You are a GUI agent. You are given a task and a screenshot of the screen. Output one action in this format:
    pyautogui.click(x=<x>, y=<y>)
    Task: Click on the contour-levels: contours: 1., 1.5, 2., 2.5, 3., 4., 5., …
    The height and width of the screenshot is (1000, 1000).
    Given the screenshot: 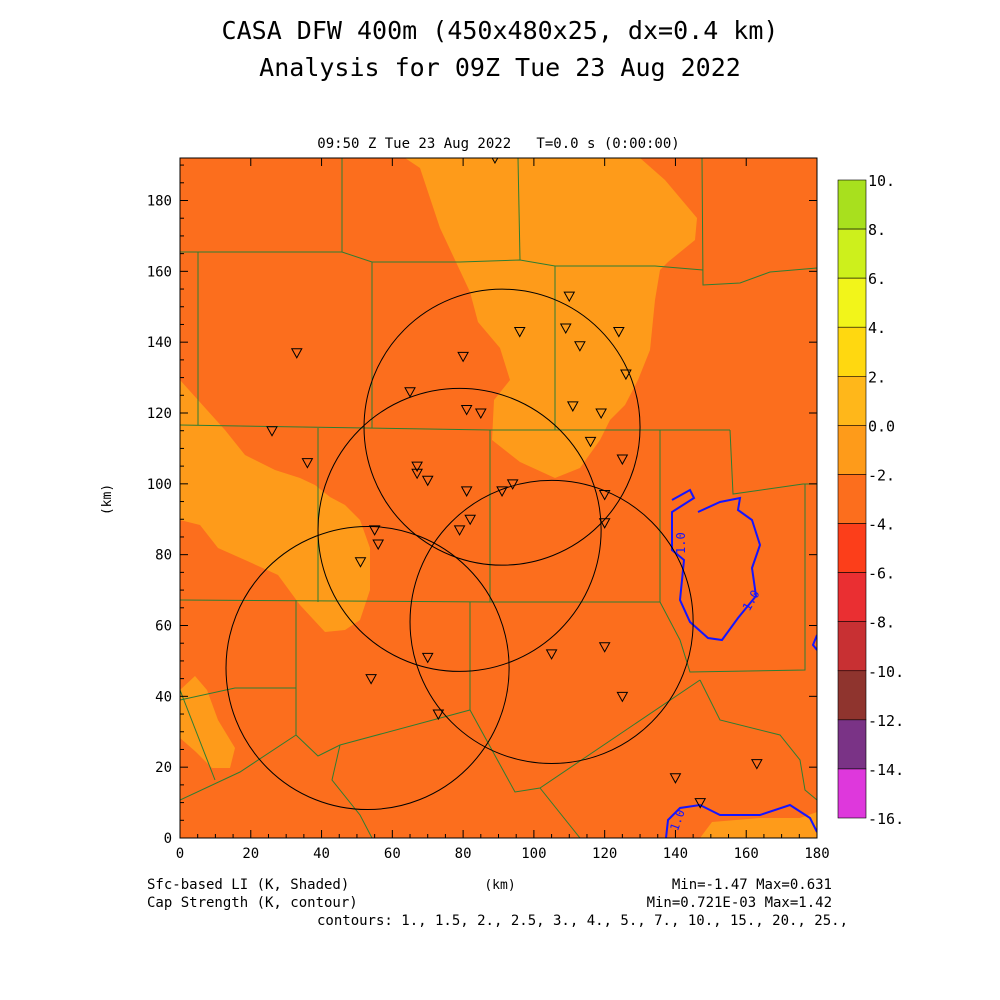 What is the action you would take?
    pyautogui.click(x=582, y=921)
    